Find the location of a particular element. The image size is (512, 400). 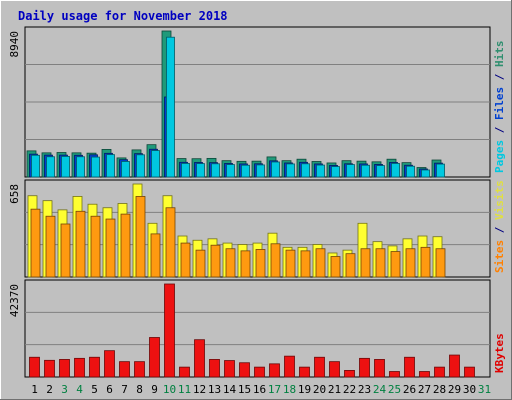

legend-part: Pages is located at coordinates (499, 156).